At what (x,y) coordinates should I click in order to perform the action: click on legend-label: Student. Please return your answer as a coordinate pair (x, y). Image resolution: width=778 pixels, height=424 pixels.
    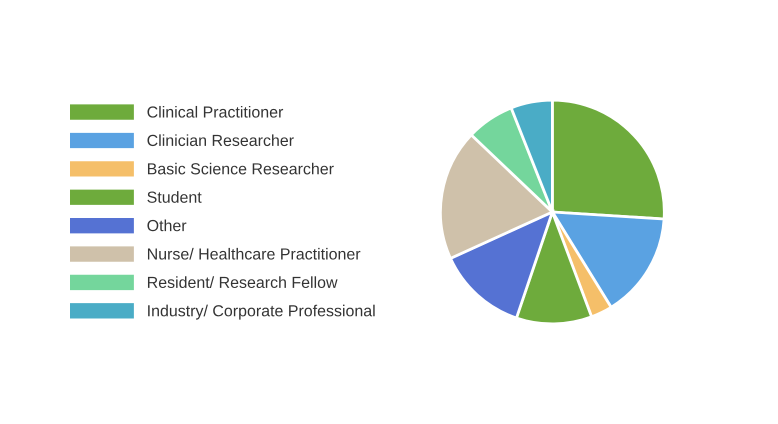
    Looking at the image, I should click on (174, 197).